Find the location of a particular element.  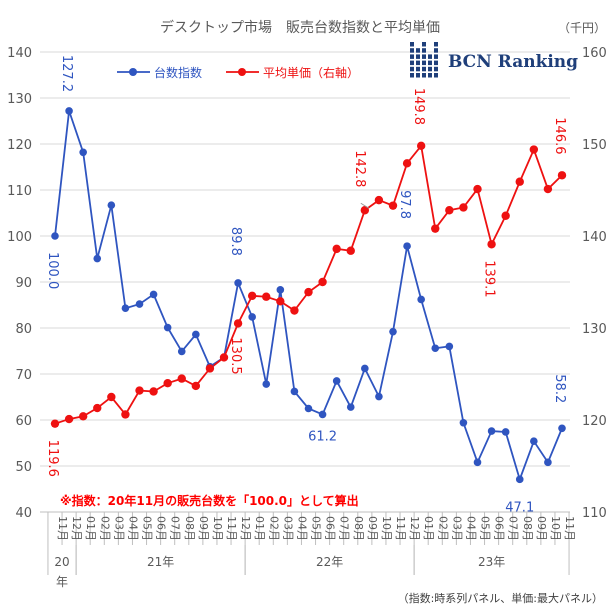

data-label-text: 89.8 is located at coordinates (235, 241).